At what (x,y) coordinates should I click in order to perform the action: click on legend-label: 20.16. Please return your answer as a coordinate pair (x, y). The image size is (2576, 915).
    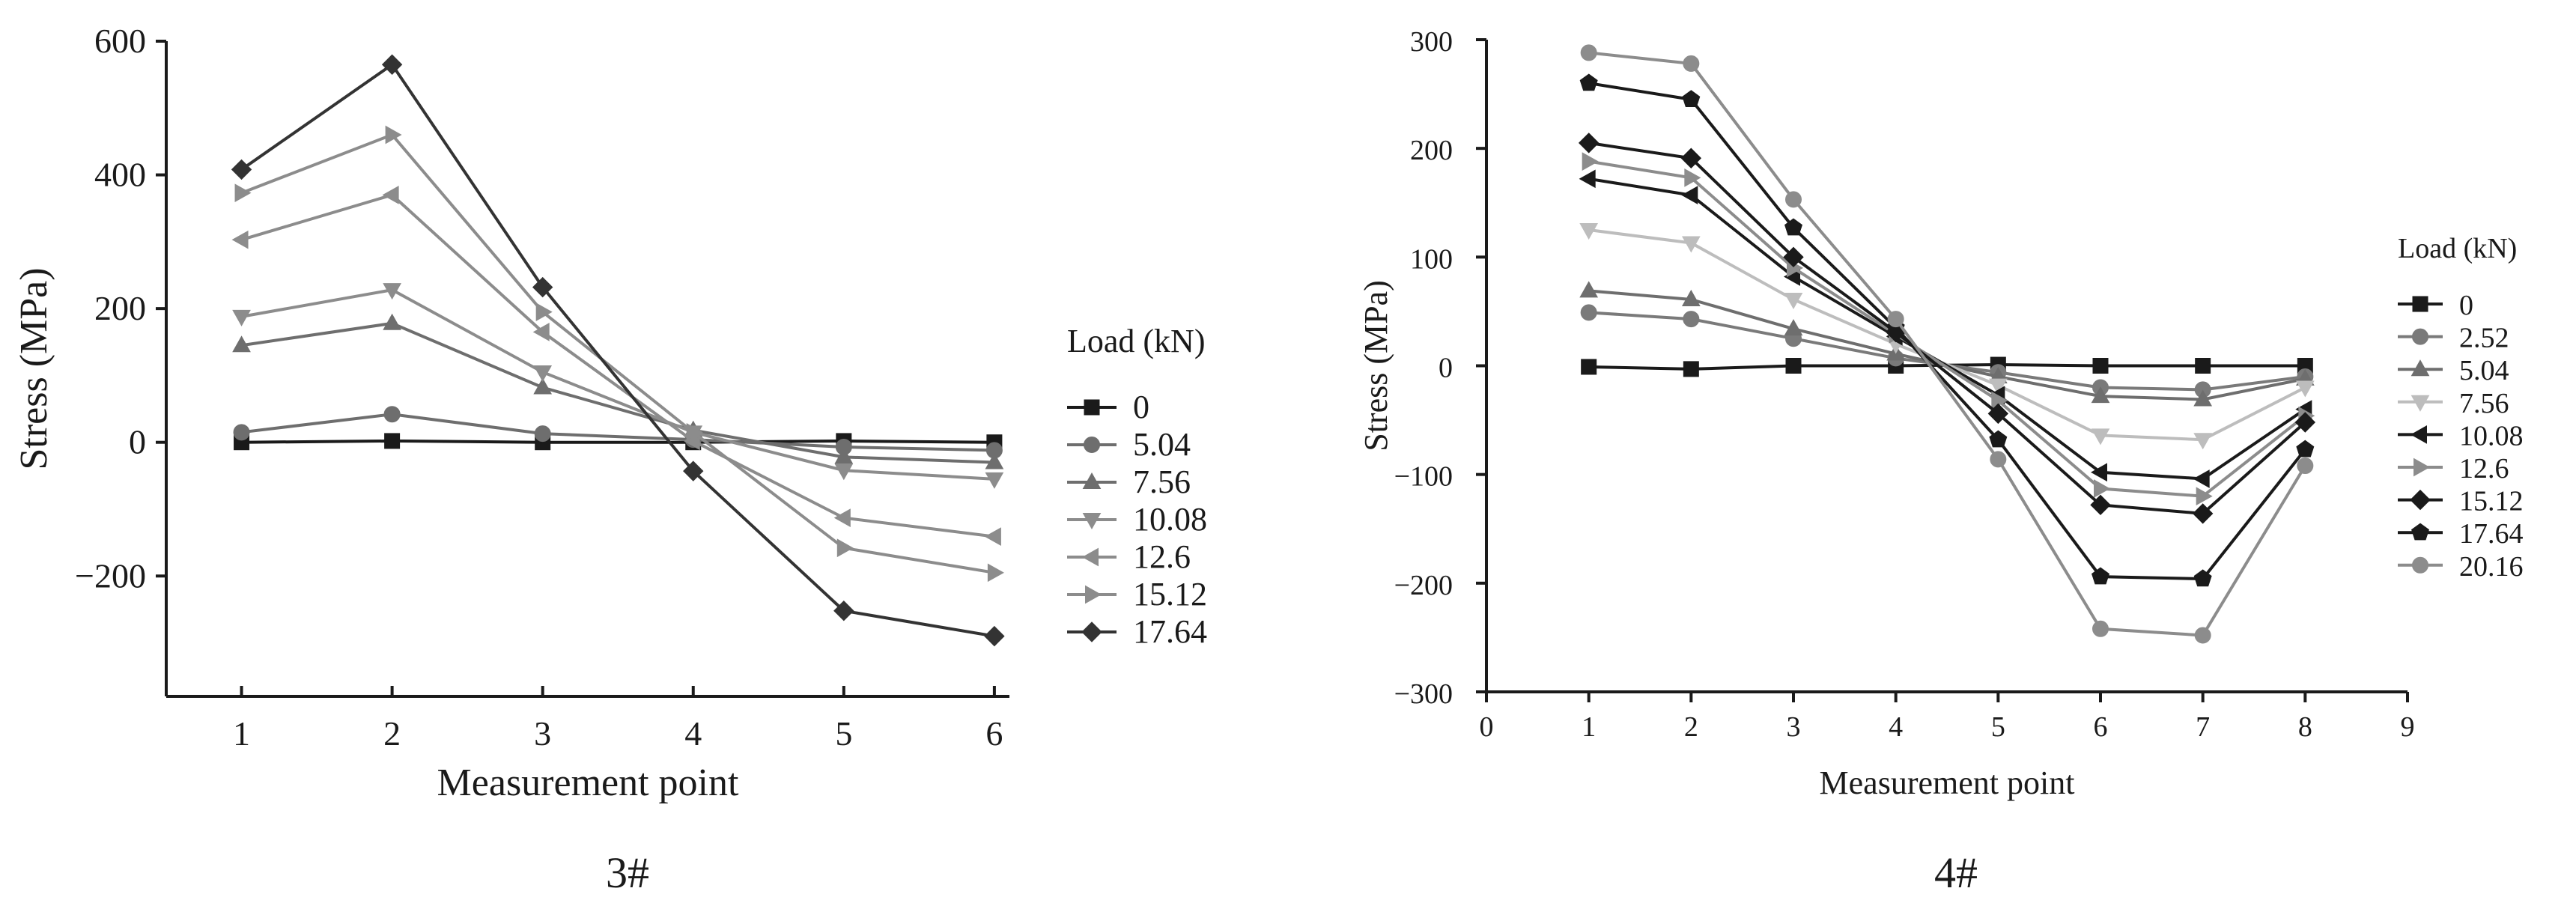
    Looking at the image, I should click on (2491, 567).